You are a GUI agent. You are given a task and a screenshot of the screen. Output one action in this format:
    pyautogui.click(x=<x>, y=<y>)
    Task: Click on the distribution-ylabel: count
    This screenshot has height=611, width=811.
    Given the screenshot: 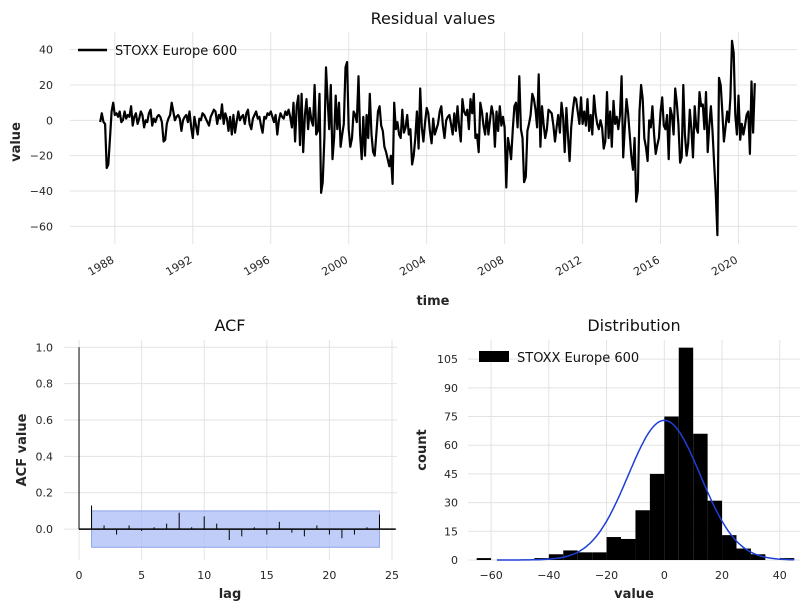 What is the action you would take?
    pyautogui.click(x=422, y=449)
    